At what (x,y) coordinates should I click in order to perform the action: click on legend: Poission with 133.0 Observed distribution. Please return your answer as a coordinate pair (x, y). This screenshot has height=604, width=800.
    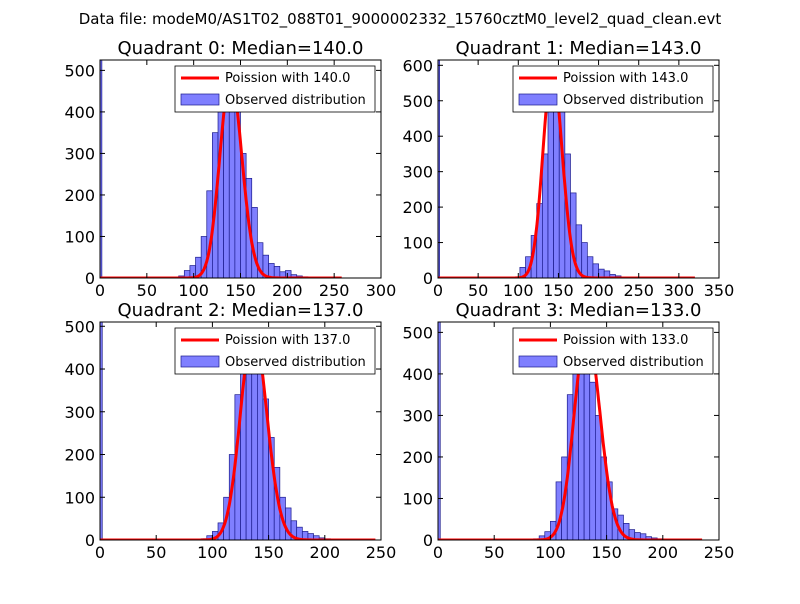
    Looking at the image, I should click on (613, 351).